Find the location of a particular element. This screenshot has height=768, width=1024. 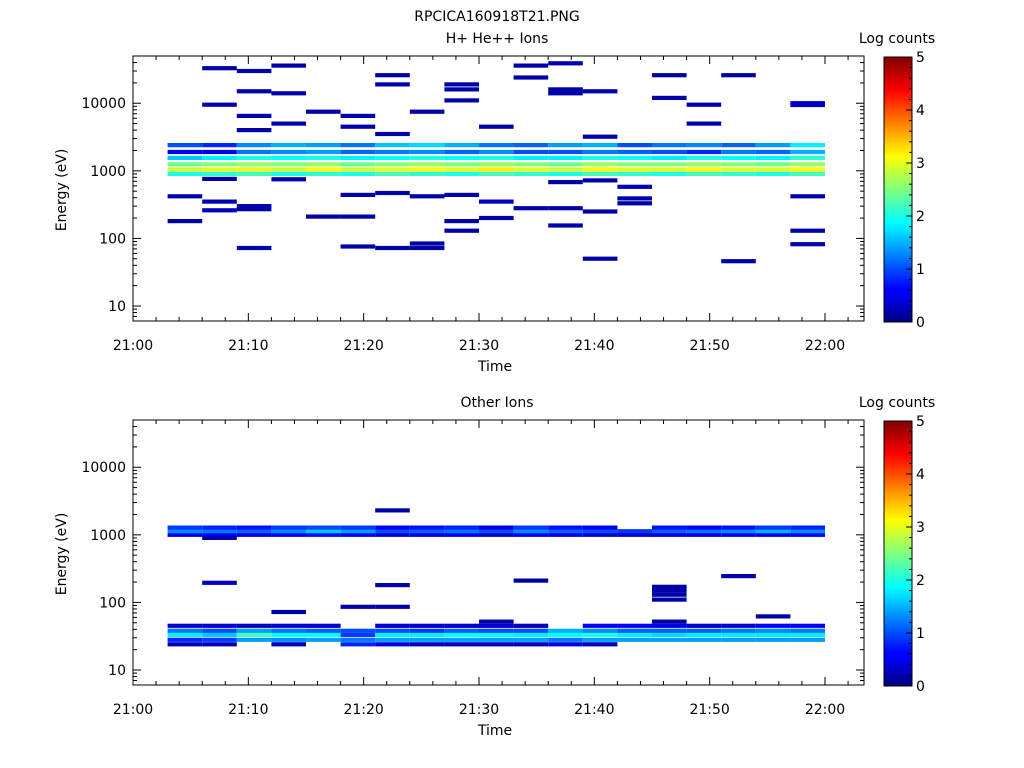

y-tick-label: 10 is located at coordinates (117, 671).